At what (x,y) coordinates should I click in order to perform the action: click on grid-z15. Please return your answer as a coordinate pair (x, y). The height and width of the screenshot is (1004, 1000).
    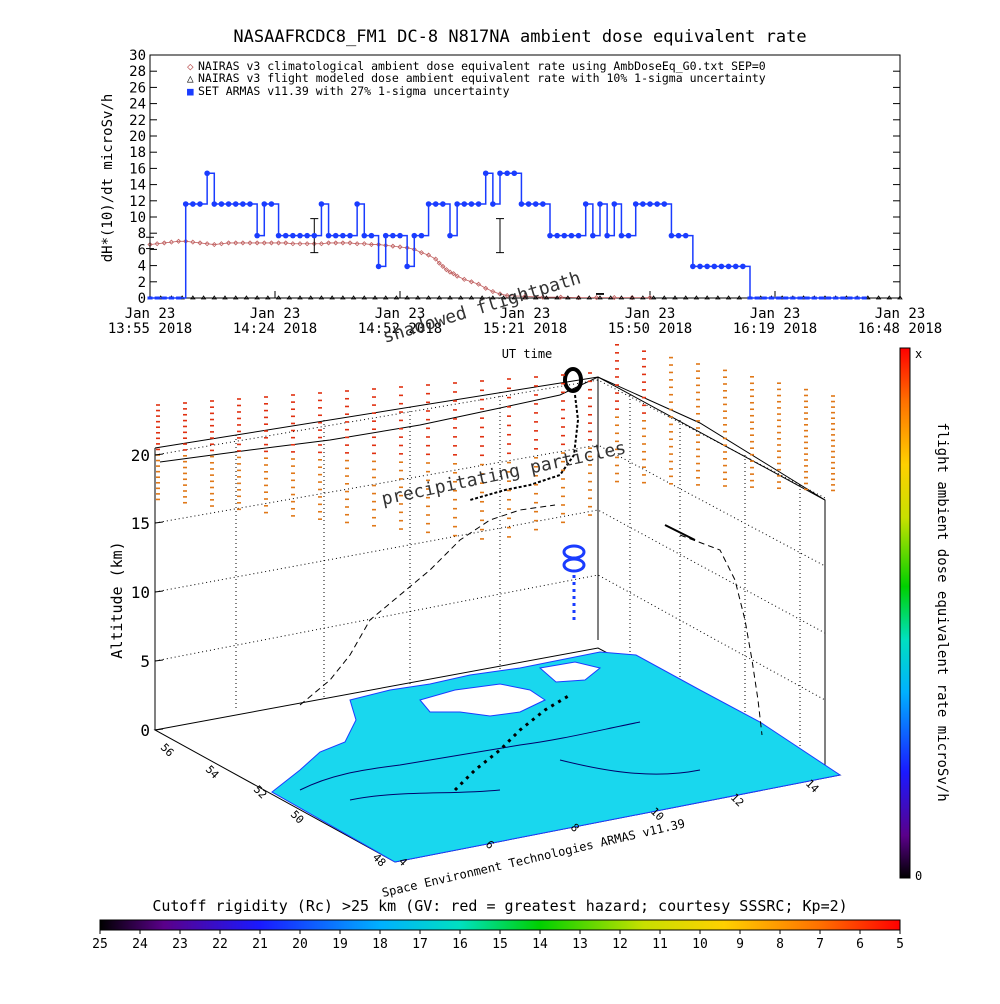
    Looking at the image, I should click on (490, 505).